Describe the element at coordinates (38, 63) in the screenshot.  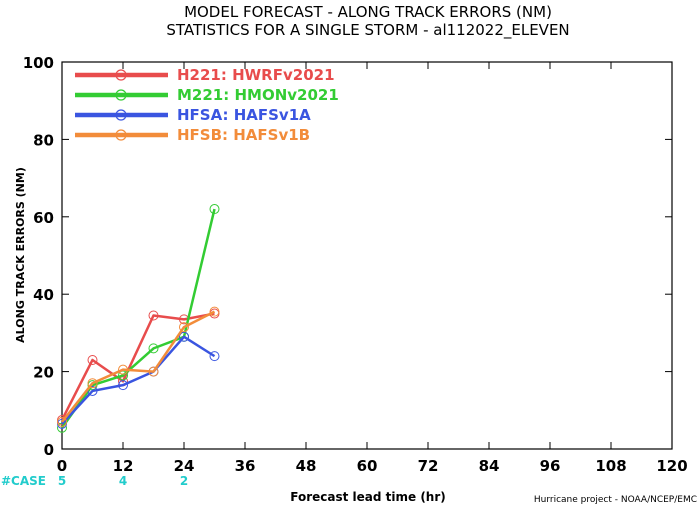
I see `y-tick-label: 100` at that location.